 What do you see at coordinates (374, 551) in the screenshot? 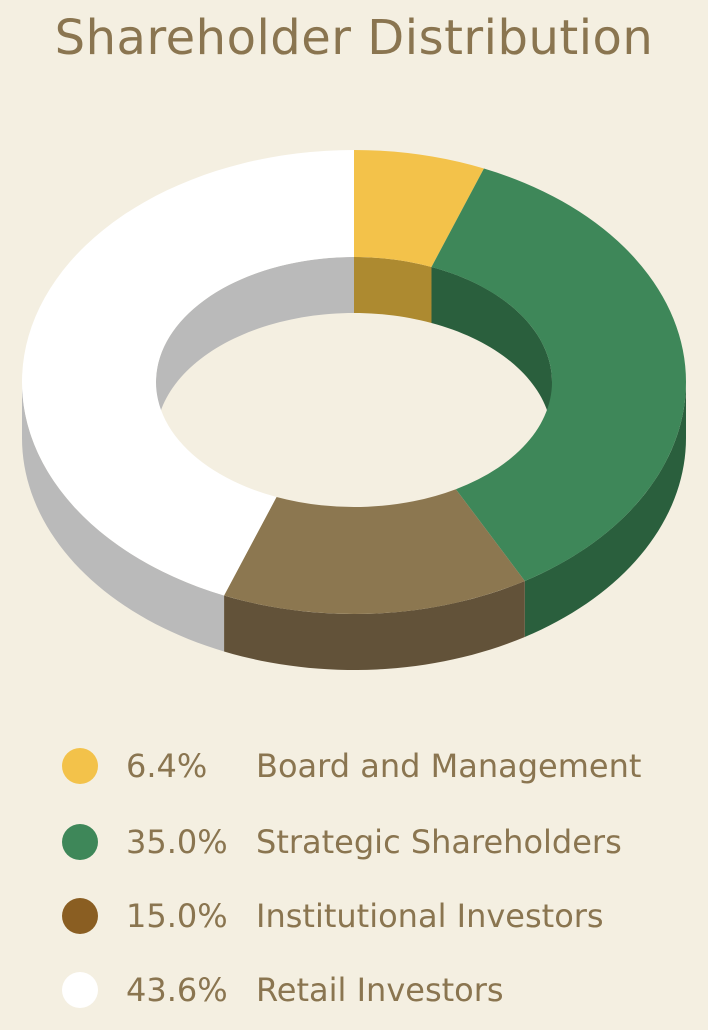
I see `slice-institutional-investors` at bounding box center [374, 551].